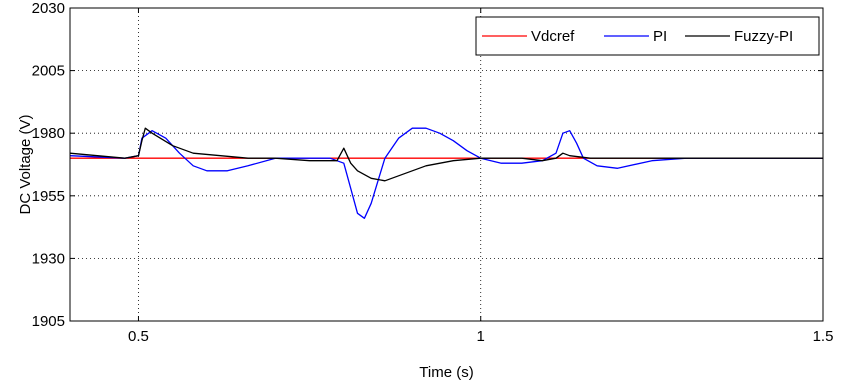  What do you see at coordinates (446, 372) in the screenshot?
I see `x-axis-label: Time (s)` at bounding box center [446, 372].